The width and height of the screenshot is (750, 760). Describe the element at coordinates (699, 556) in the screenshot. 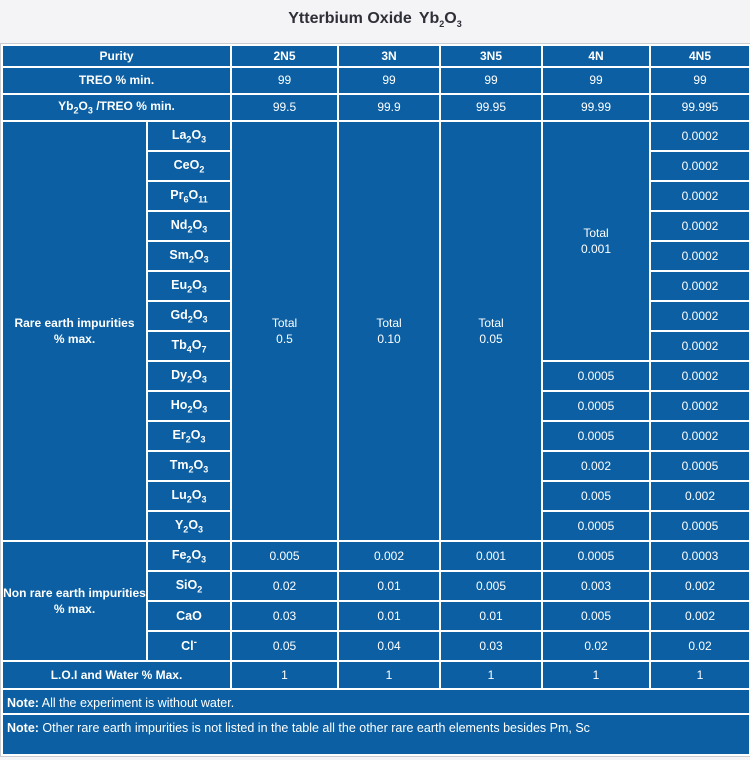

I see `value-cell: 0.0003` at that location.